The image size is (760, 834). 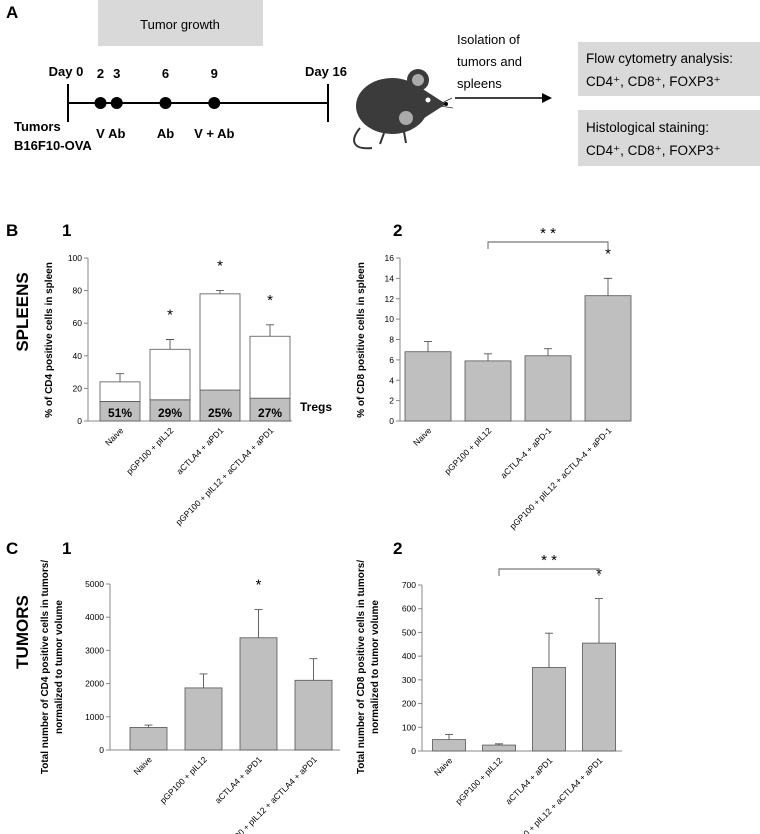 What do you see at coordinates (100, 73) in the screenshot?
I see `event-day: 2` at bounding box center [100, 73].